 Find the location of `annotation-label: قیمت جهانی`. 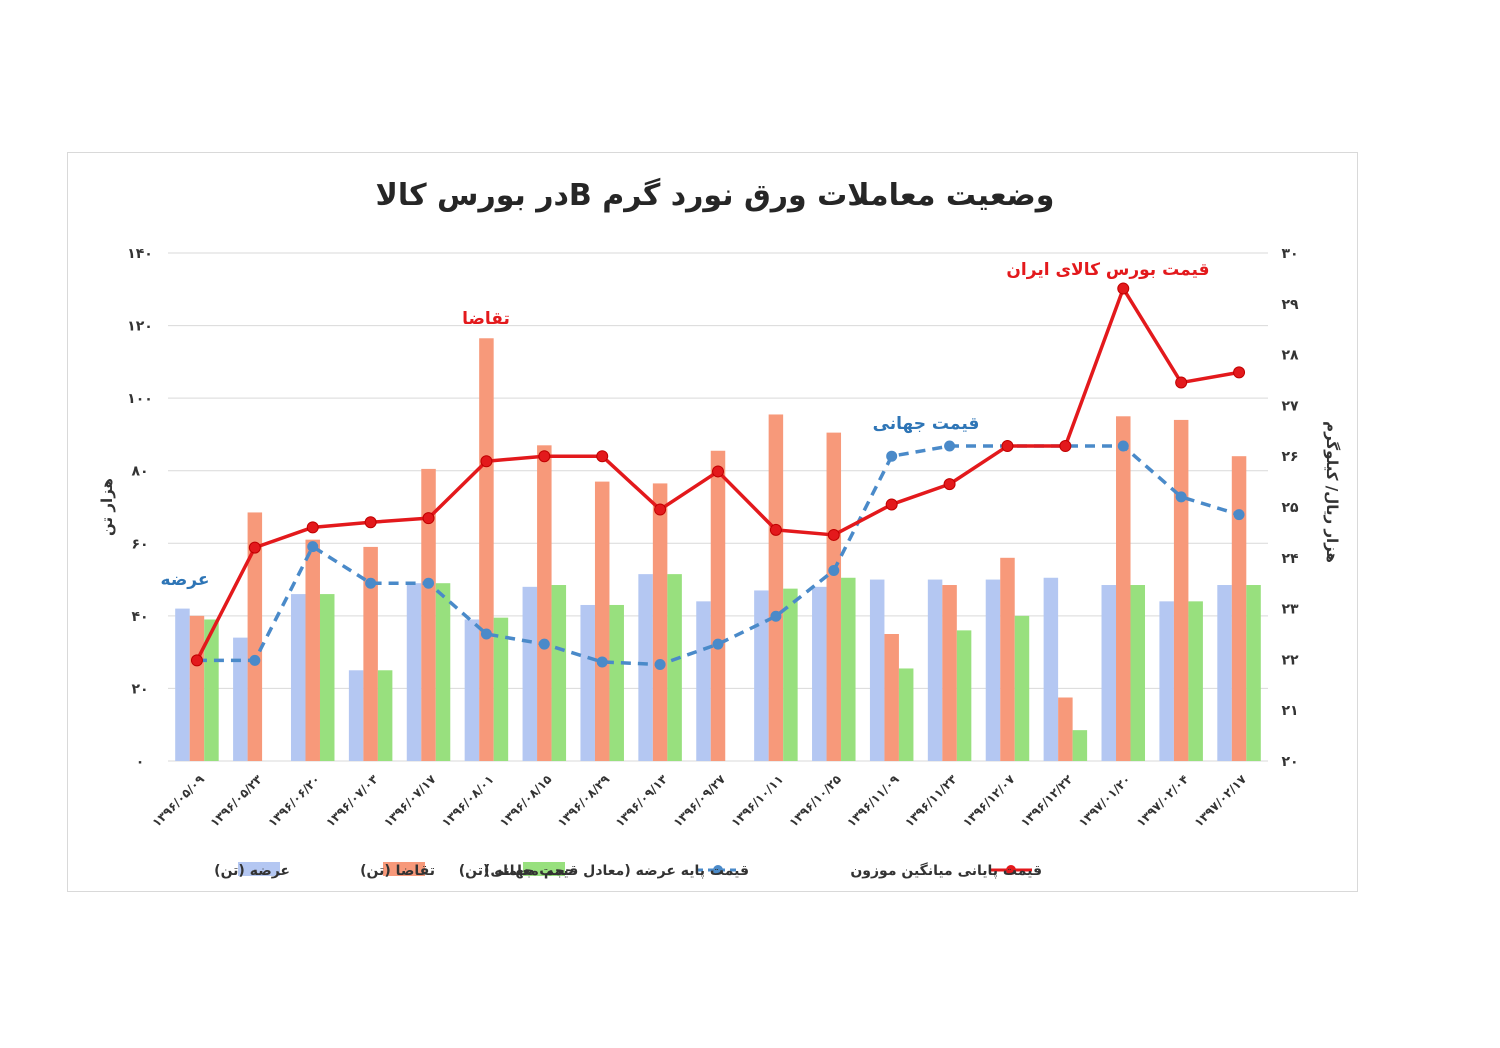

annotation-label: قیمت جهانی is located at coordinates (926, 424).